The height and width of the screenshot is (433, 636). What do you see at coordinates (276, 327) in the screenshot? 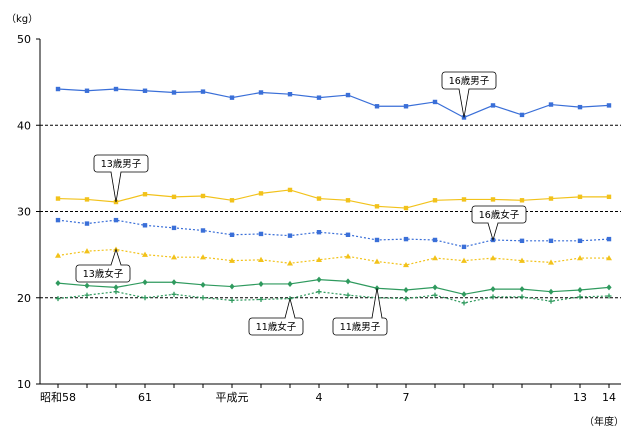
I see `series-label: 11歳女子` at bounding box center [276, 327].